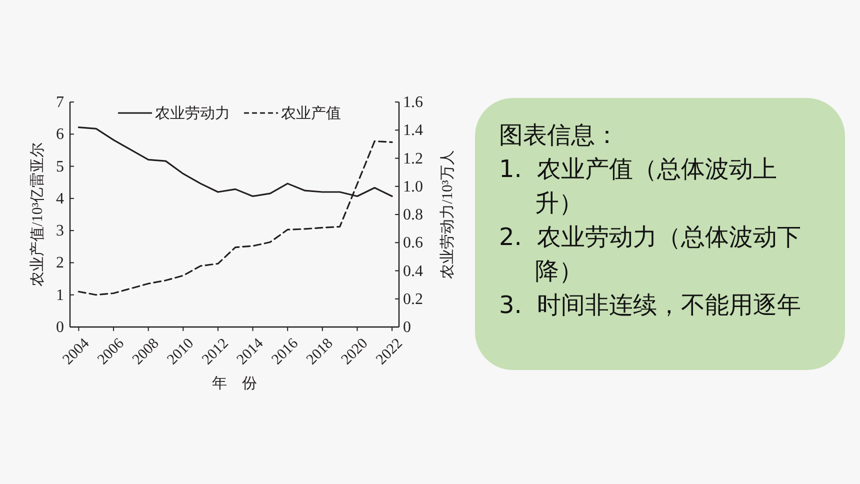 The width and height of the screenshot is (860, 484). I want to click on y2-tick-label: 0.2, so click(413, 299).